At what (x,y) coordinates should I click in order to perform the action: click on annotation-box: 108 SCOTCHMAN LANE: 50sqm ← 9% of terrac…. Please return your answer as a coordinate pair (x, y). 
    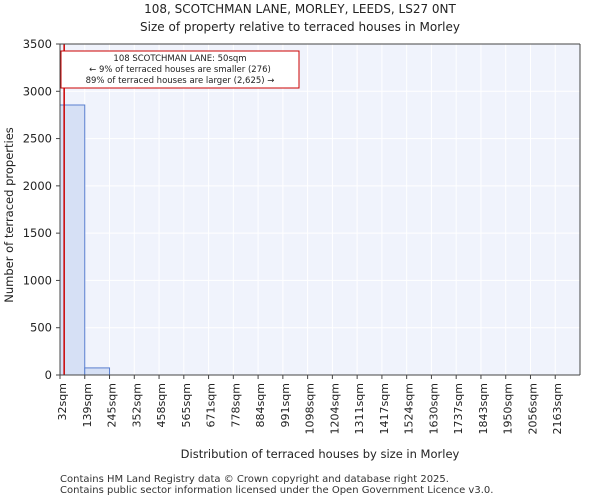
    Looking at the image, I should click on (180, 69).